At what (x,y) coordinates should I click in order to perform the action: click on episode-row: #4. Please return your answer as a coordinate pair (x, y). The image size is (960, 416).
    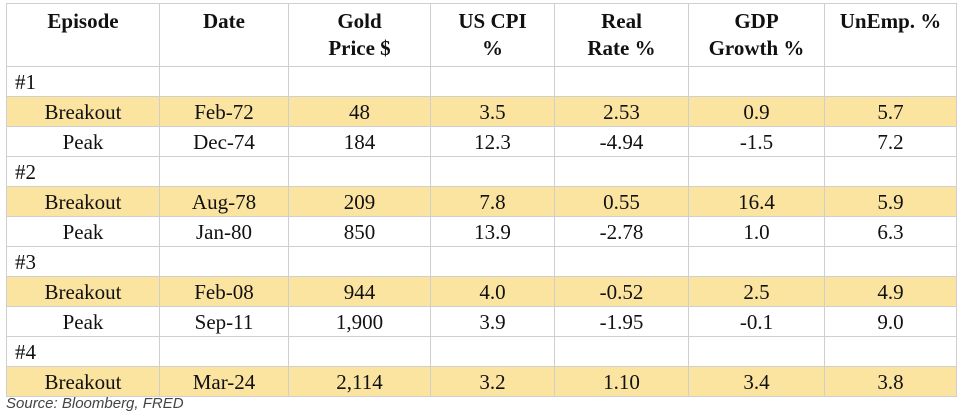
    Looking at the image, I should click on (481, 351).